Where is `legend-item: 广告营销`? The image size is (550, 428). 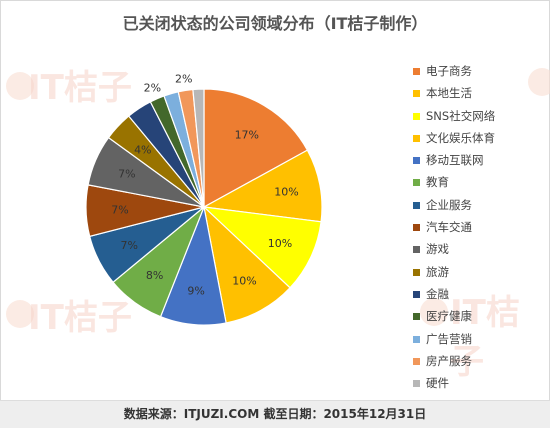
legend-item: 广告营销 is located at coordinates (478, 343).